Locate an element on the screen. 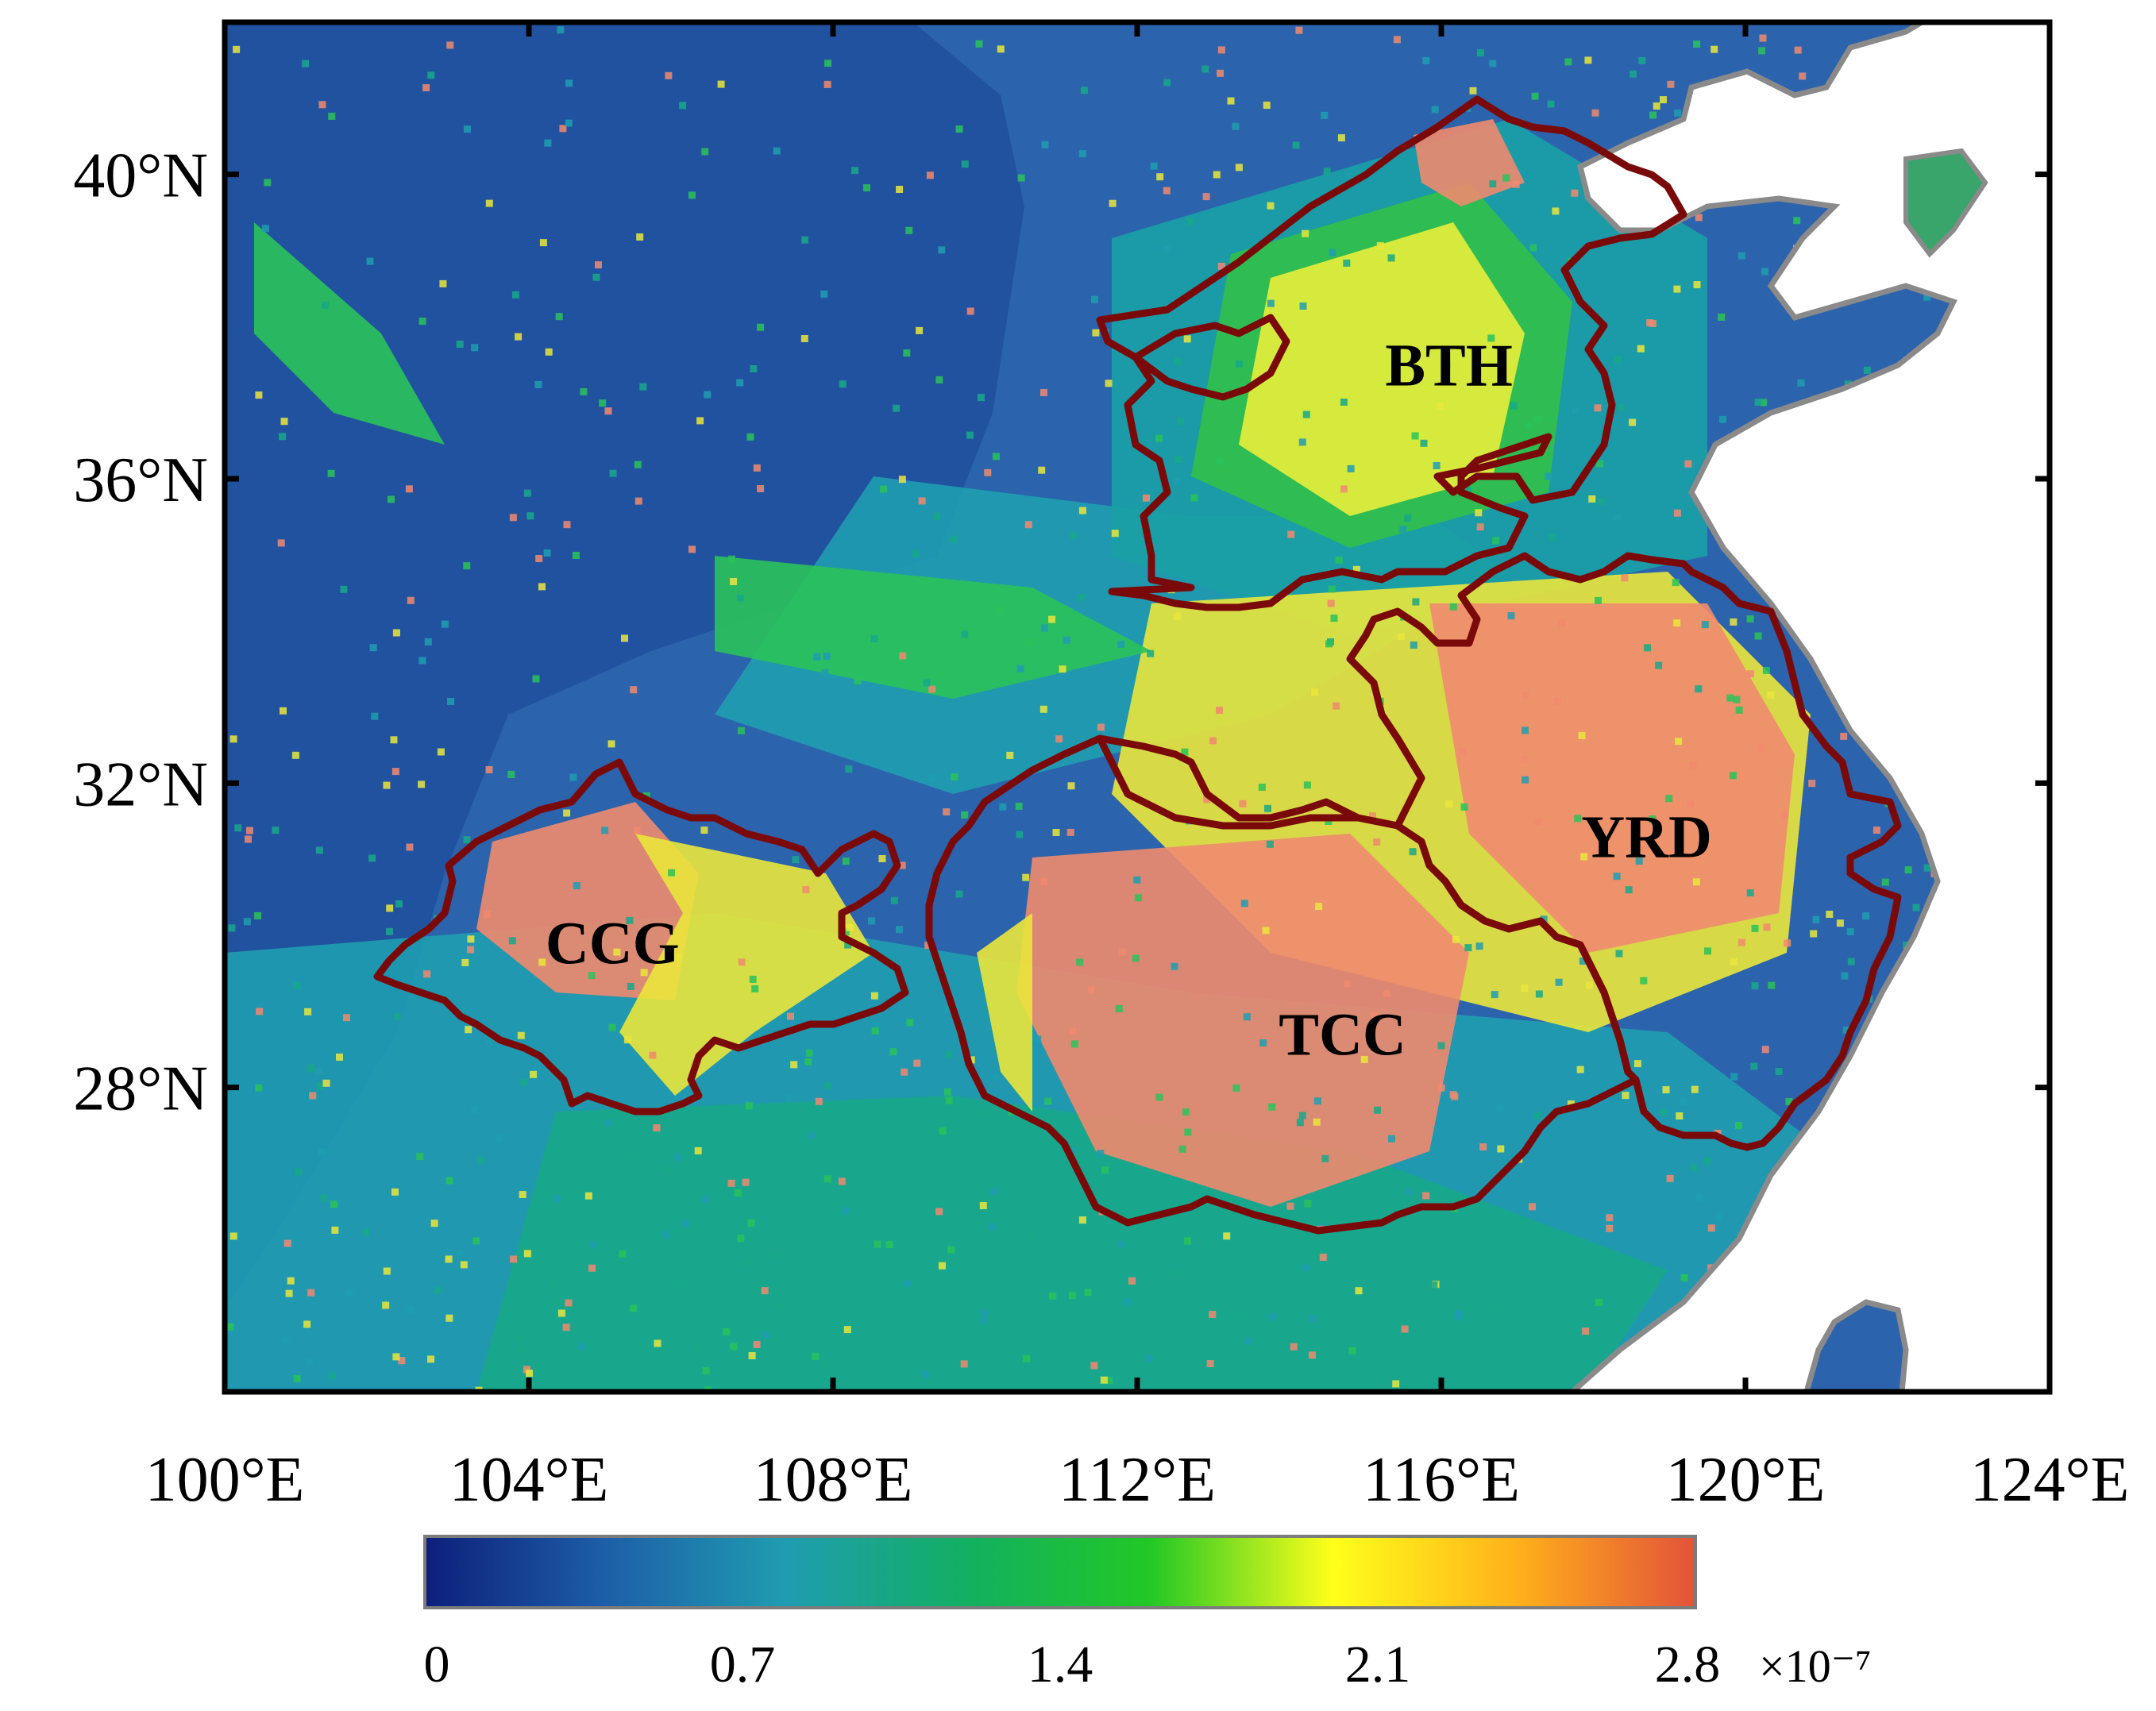 This screenshot has width=2156, height=1711. y-tick-label: 28°N is located at coordinates (140, 1089).